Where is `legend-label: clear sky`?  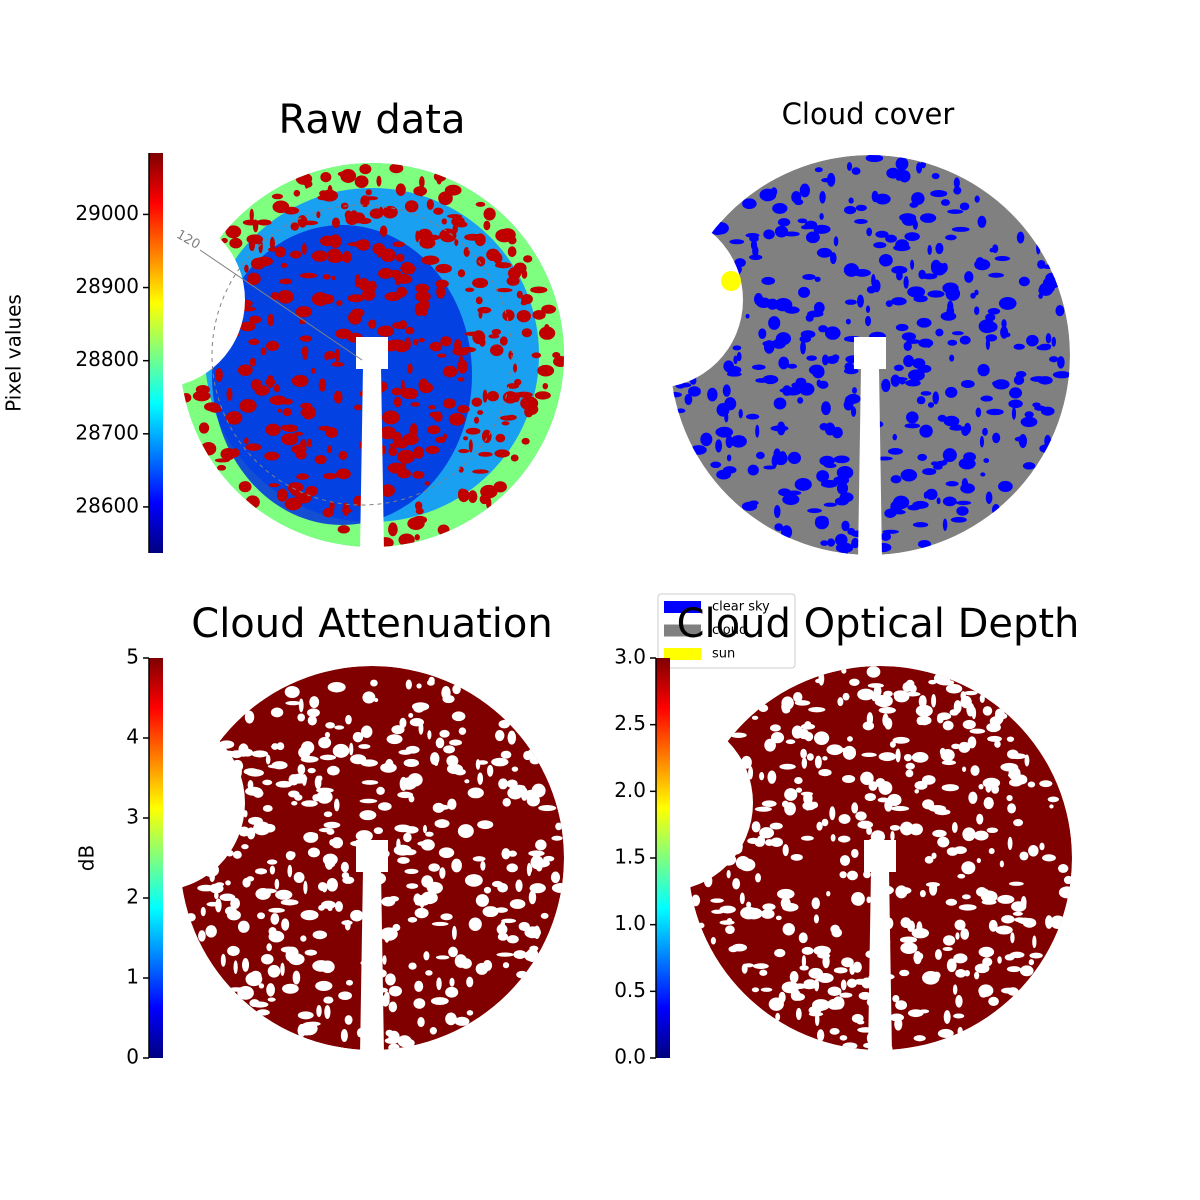 legend-label: clear sky is located at coordinates (741, 607).